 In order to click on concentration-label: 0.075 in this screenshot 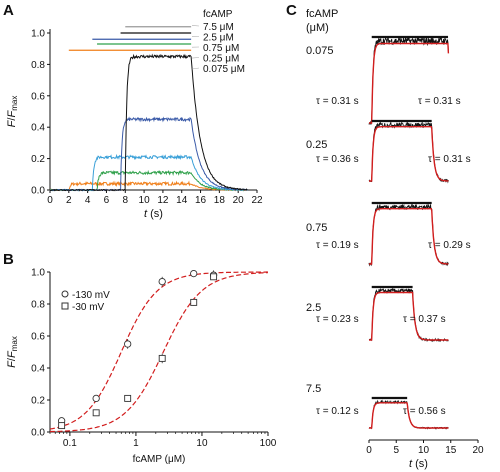, I will do `click(320, 51)`.